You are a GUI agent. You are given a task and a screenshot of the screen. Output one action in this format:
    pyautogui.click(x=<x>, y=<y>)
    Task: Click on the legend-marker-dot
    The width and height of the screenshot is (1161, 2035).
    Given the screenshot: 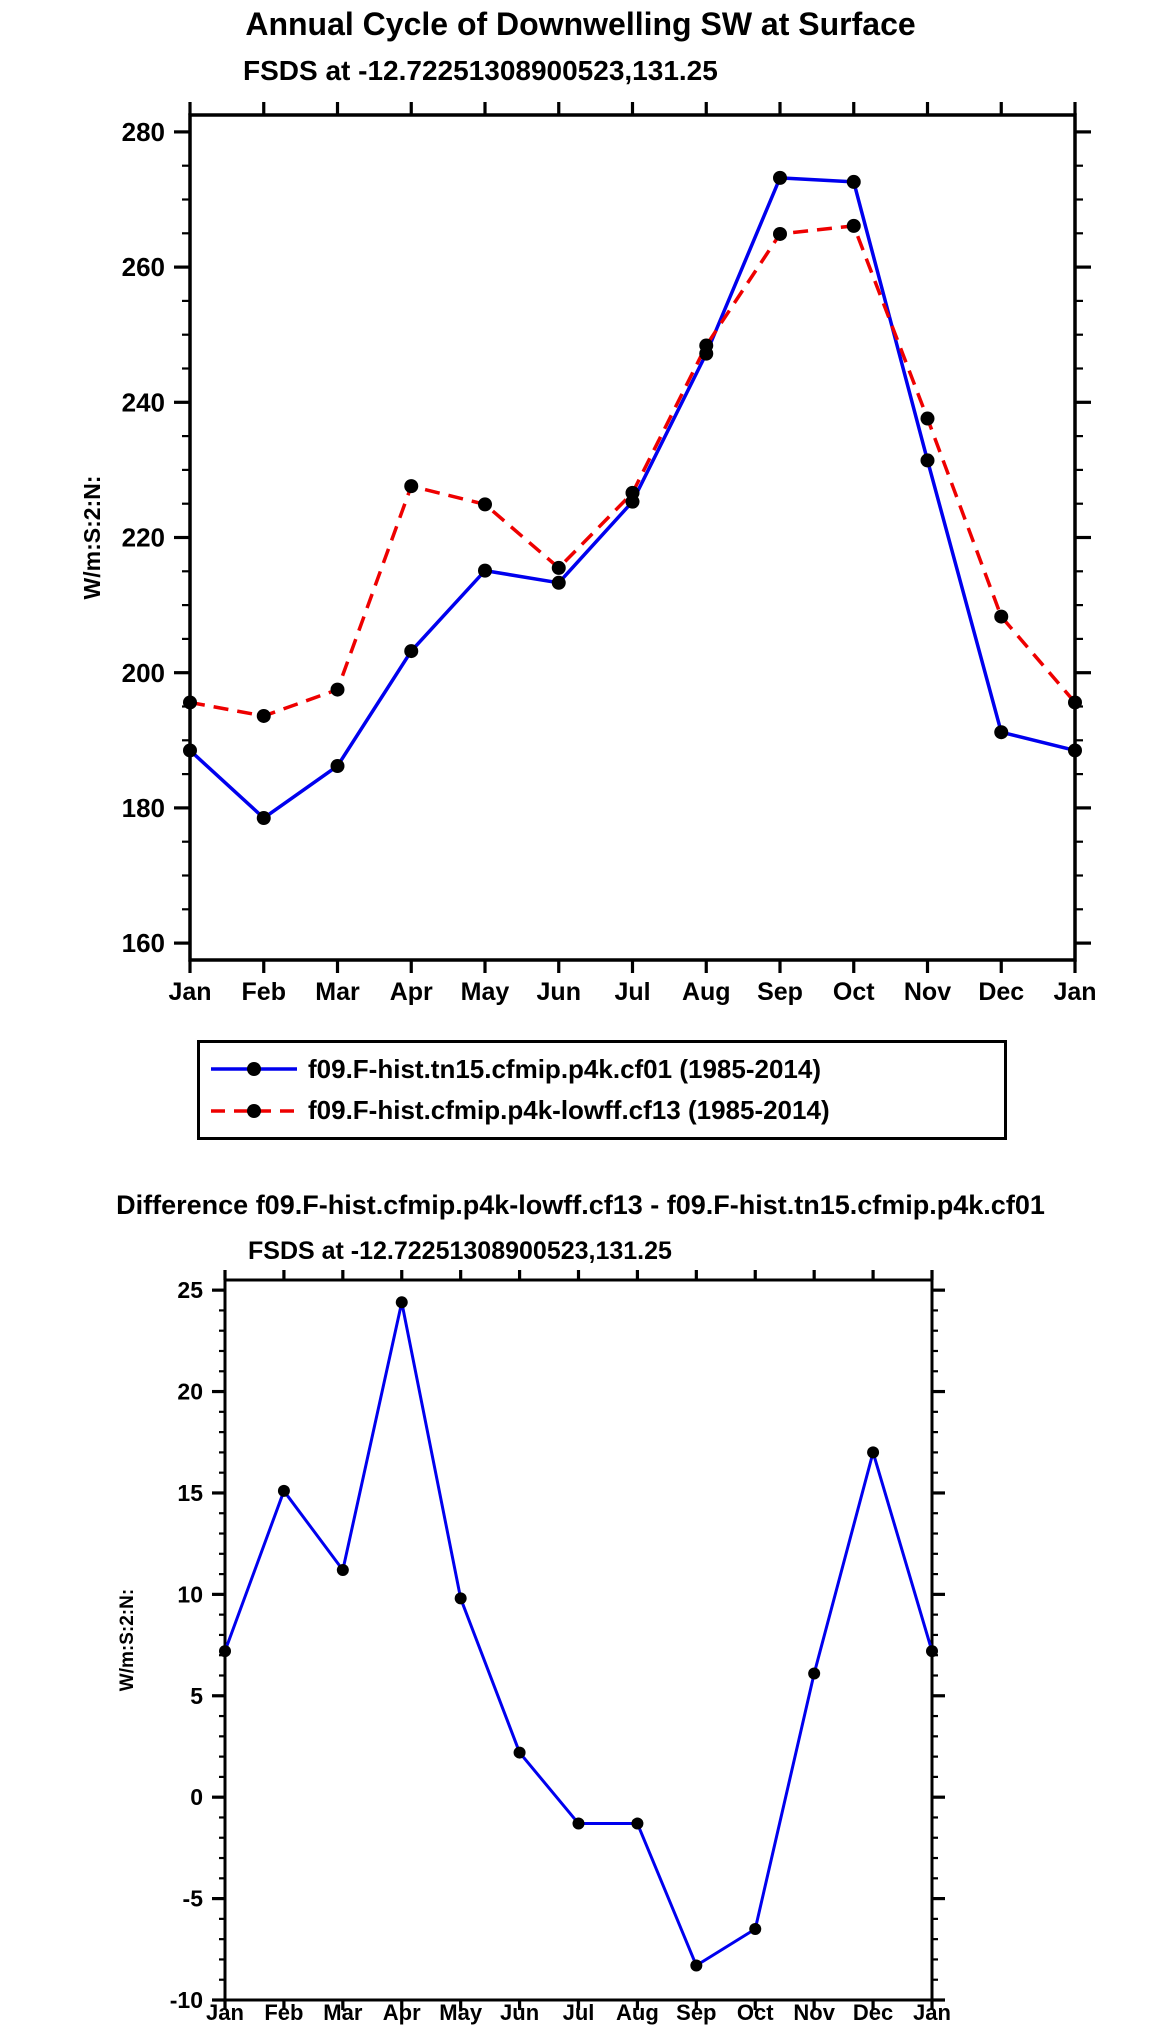 What is the action you would take?
    pyautogui.click(x=254, y=1069)
    